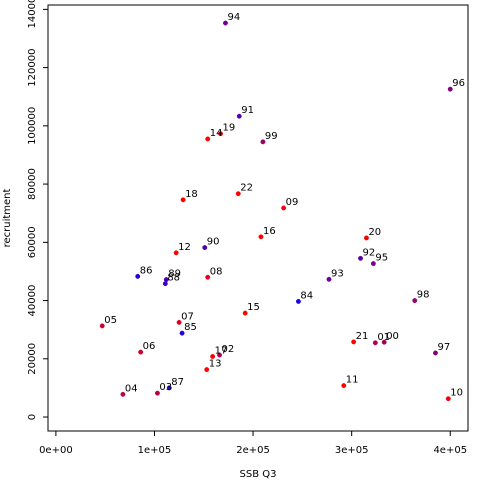  What do you see at coordinates (213, 242) in the screenshot?
I see `point-label: 90` at bounding box center [213, 242].